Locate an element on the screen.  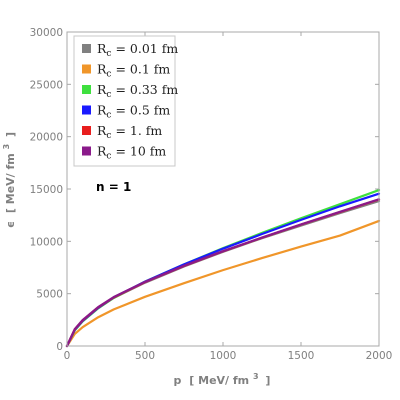
x-axis-label-exp: 3 is located at coordinates (256, 376).